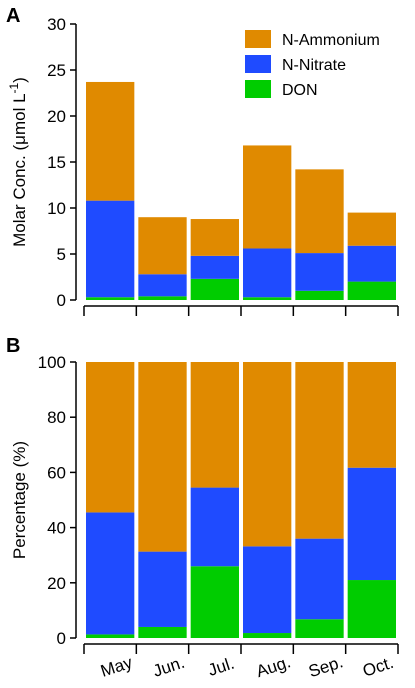  I want to click on y-tick-label: 25, so click(56, 70).